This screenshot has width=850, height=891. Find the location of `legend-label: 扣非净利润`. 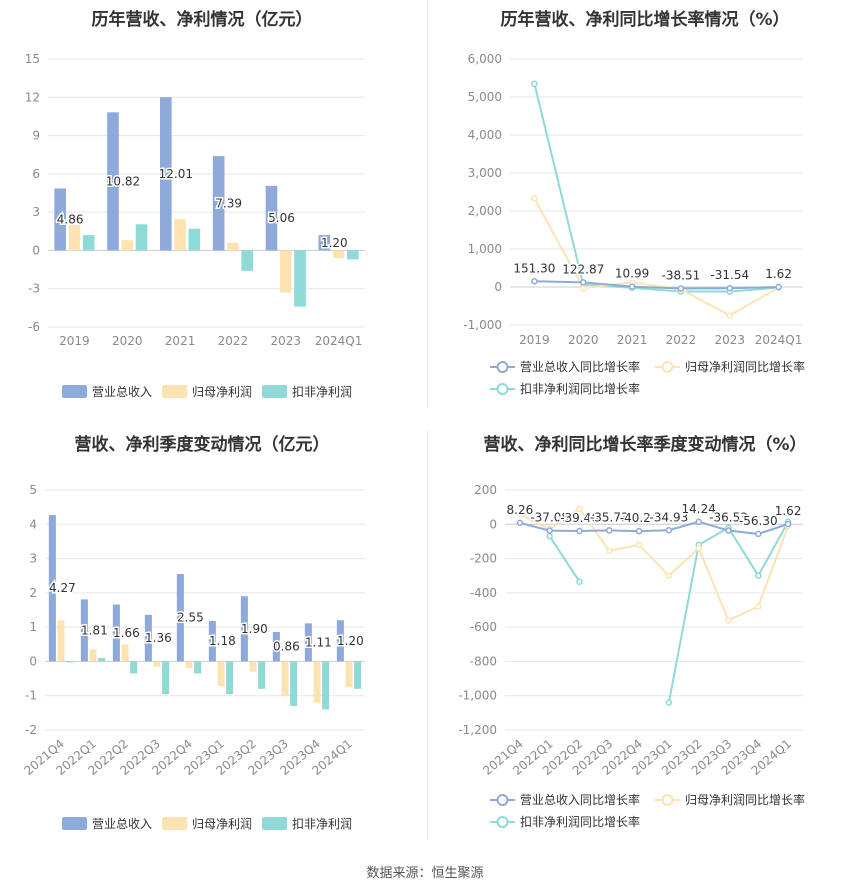

legend-label: 扣非净利润 is located at coordinates (322, 392).